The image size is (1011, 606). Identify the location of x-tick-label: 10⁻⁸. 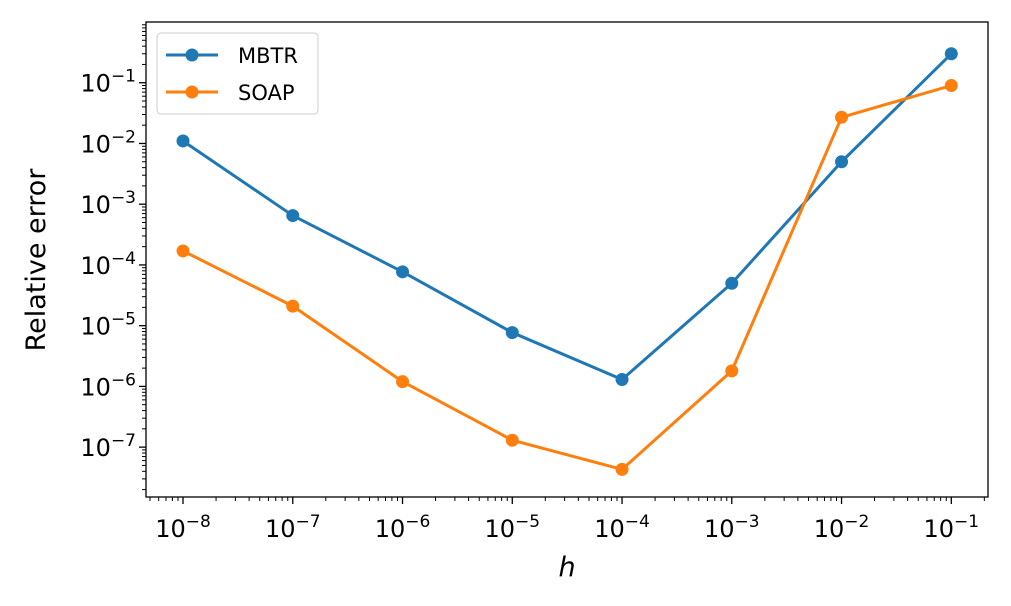
(183, 527).